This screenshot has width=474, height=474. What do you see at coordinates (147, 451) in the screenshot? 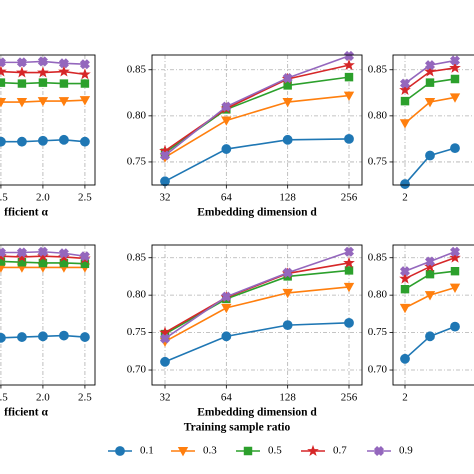
I see `legend-label: 0.1` at bounding box center [147, 451].